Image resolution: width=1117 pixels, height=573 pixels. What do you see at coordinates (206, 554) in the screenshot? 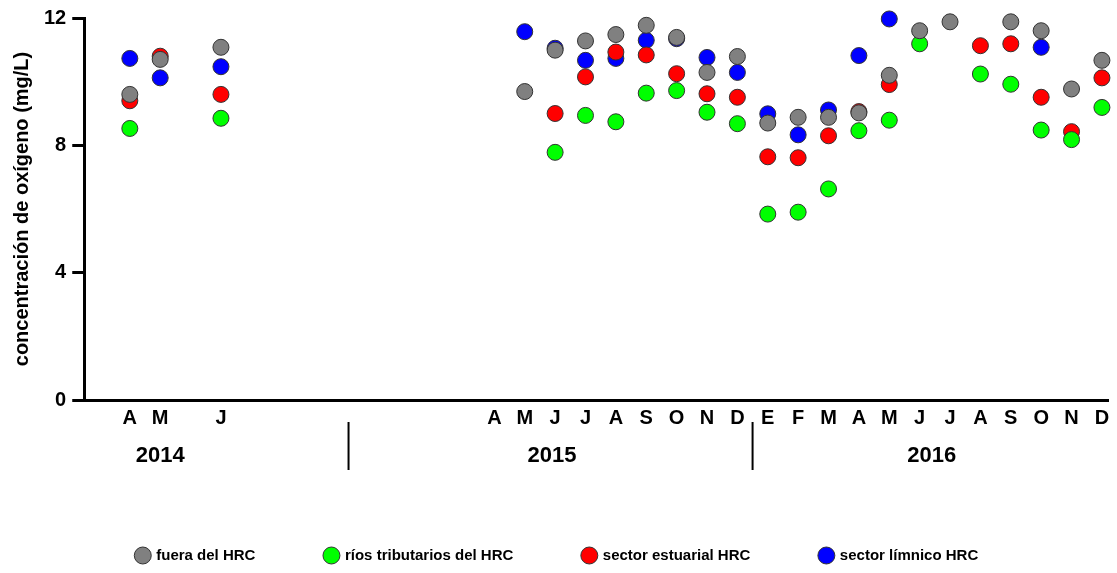
I see `legend-label: fuera del HRC` at bounding box center [206, 554].